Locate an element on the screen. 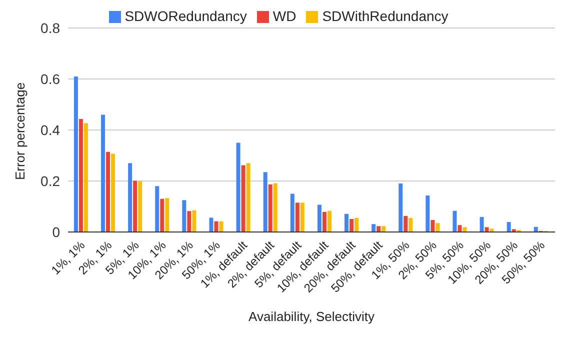 Image resolution: width=565 pixels, height=339 pixels. y-tick-label: 0.2 is located at coordinates (50, 180).